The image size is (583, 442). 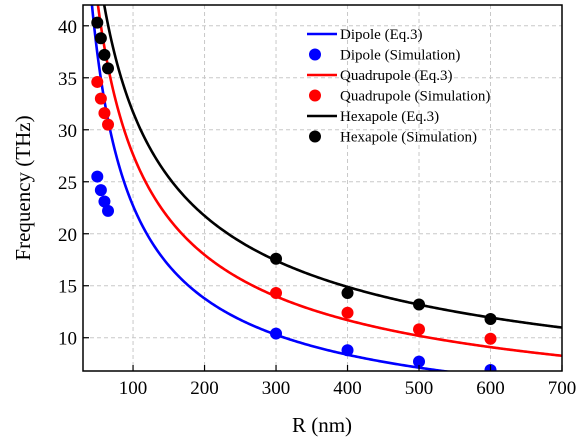 I want to click on y-tick-label: 30, so click(x=67, y=131).